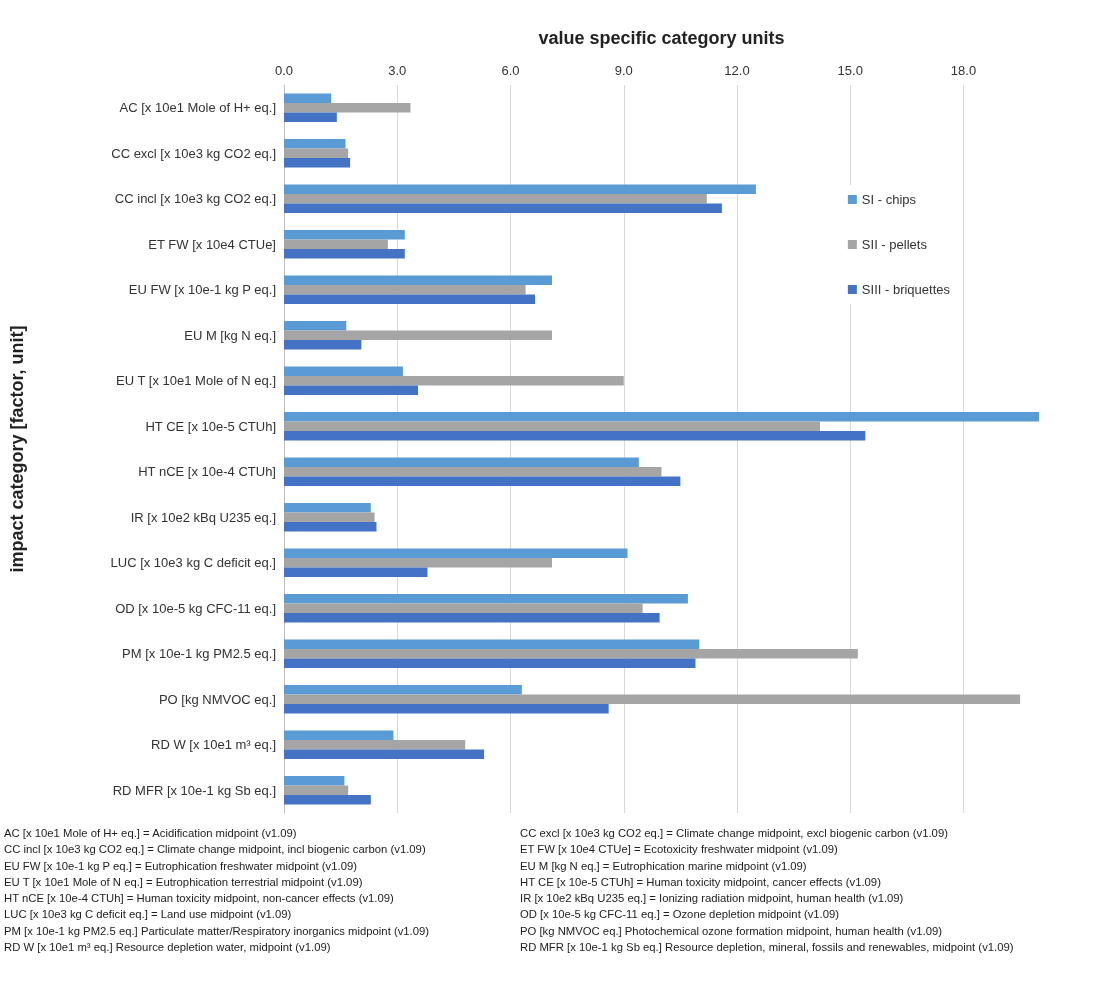 The height and width of the screenshot is (988, 1102). Describe the element at coordinates (196, 381) in the screenshot. I see `y-tick-label: EU T [x 10e1 Mole of N eq.]` at that location.